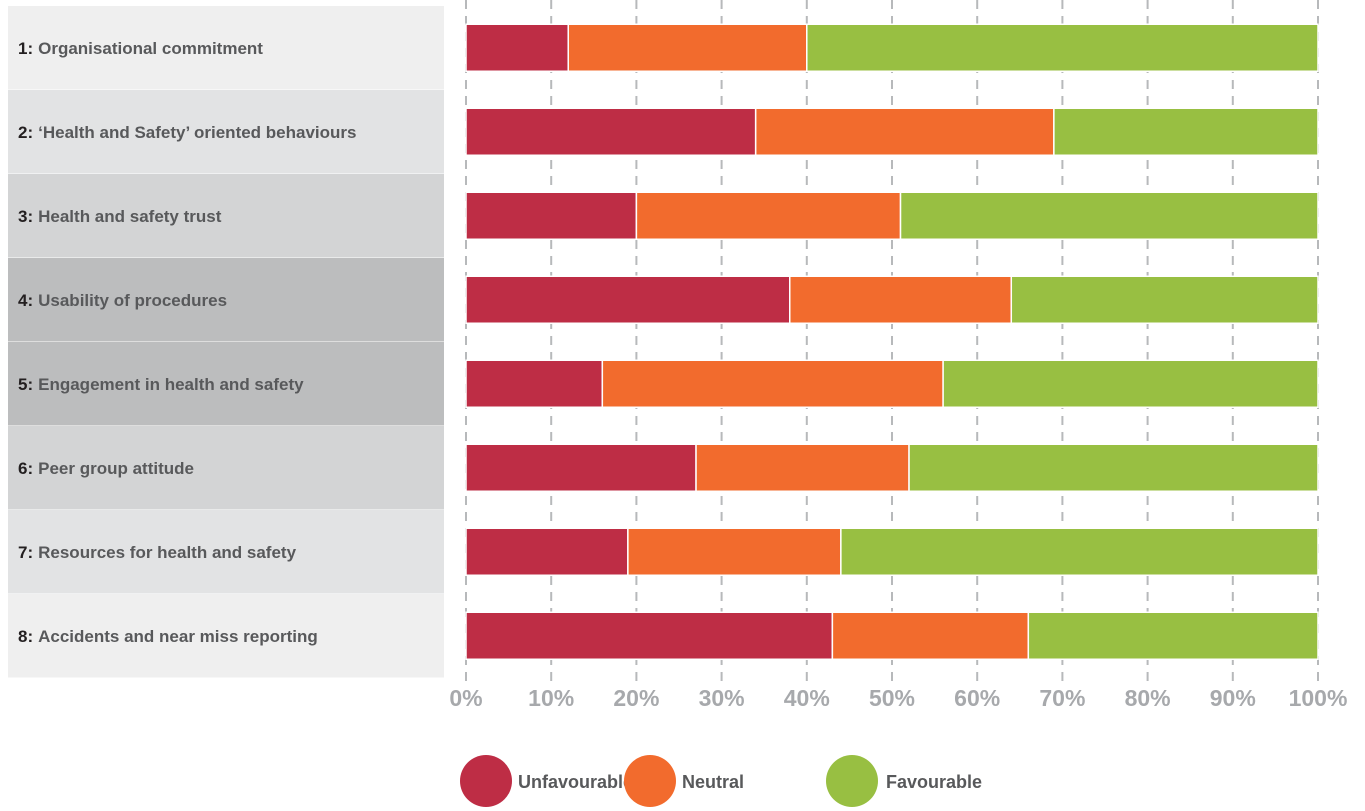 This screenshot has width=1365, height=811. What do you see at coordinates (25, 132) in the screenshot?
I see `category-number: 2:` at bounding box center [25, 132].